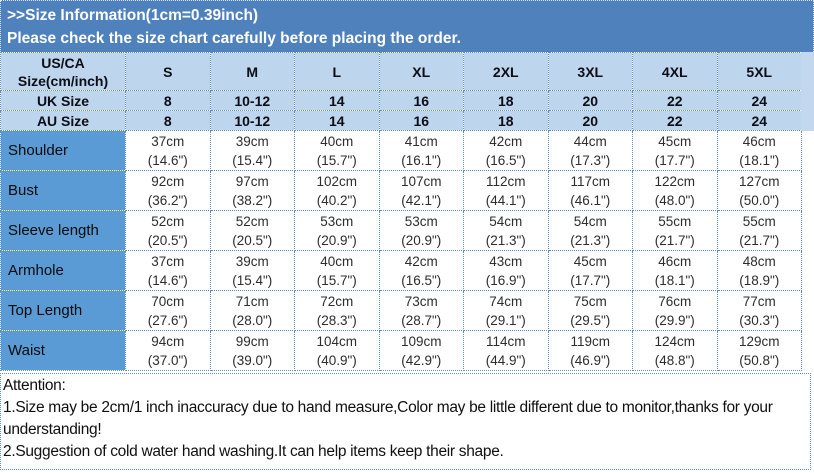 The width and height of the screenshot is (814, 473). What do you see at coordinates (759, 341) in the screenshot?
I see `value-cm: 129cm` at bounding box center [759, 341].